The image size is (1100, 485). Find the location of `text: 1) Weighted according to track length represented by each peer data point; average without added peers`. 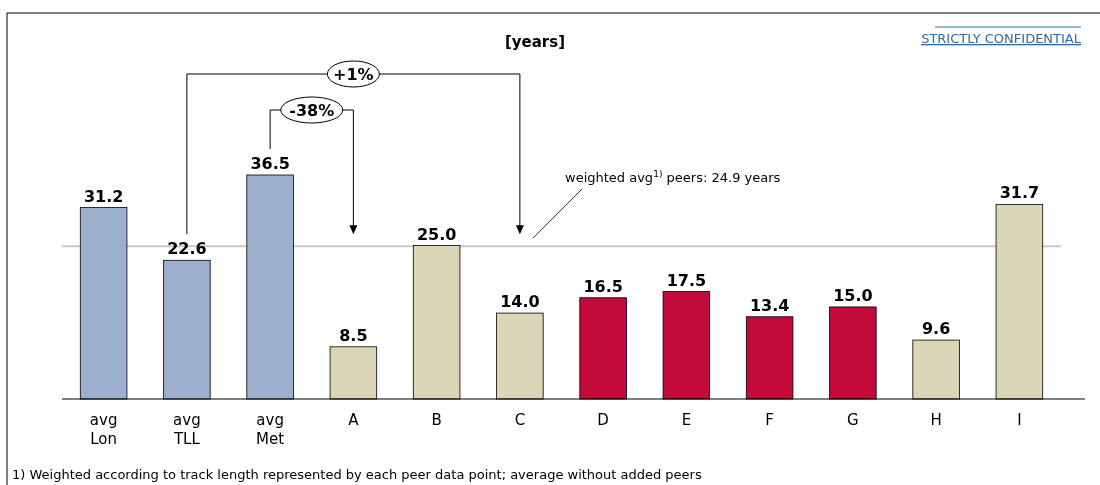

text: 1) Weighted according to track length represented by each peer data point; average without added peers is located at coordinates (357, 474).